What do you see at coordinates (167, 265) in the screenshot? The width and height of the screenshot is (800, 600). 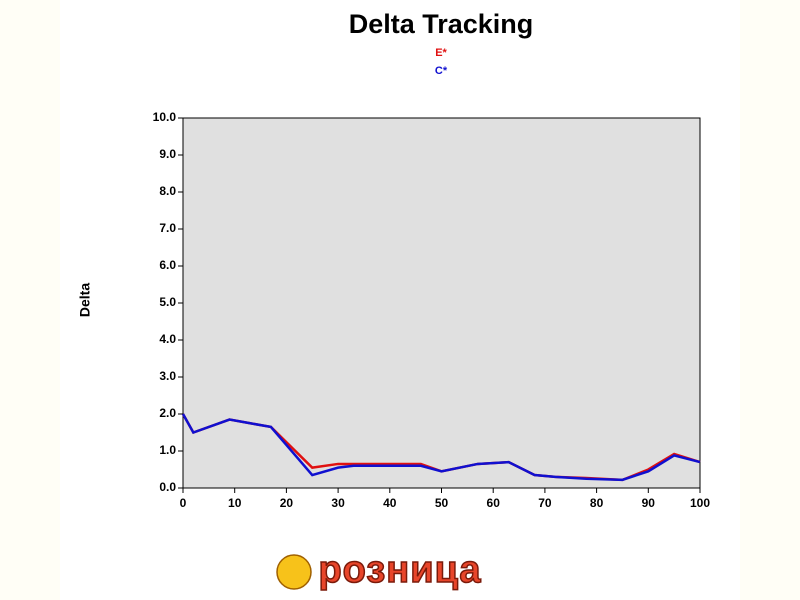 I see `y-tick-label: 6.0` at bounding box center [167, 265].